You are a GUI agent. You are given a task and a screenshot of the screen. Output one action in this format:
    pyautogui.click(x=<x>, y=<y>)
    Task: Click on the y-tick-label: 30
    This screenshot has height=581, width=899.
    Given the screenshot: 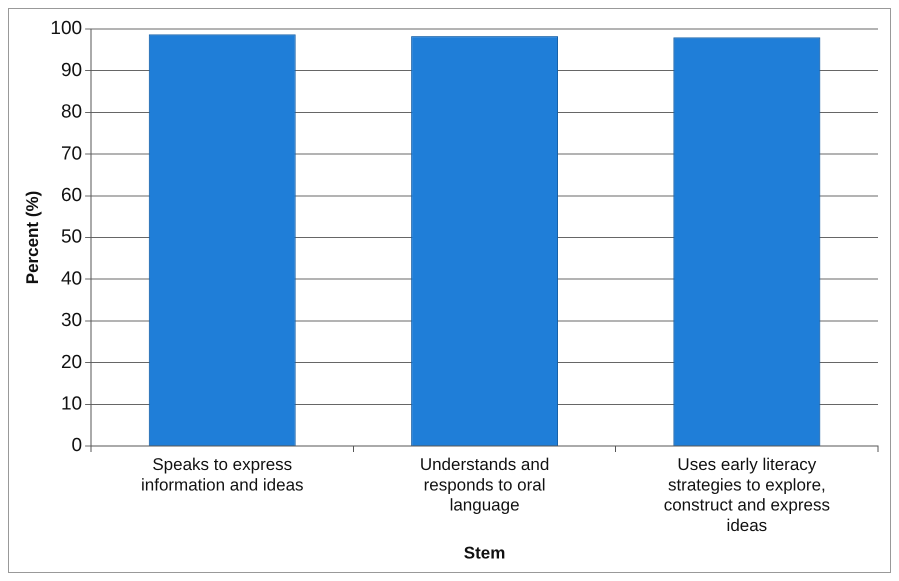 What is the action you would take?
    pyautogui.click(x=71, y=321)
    